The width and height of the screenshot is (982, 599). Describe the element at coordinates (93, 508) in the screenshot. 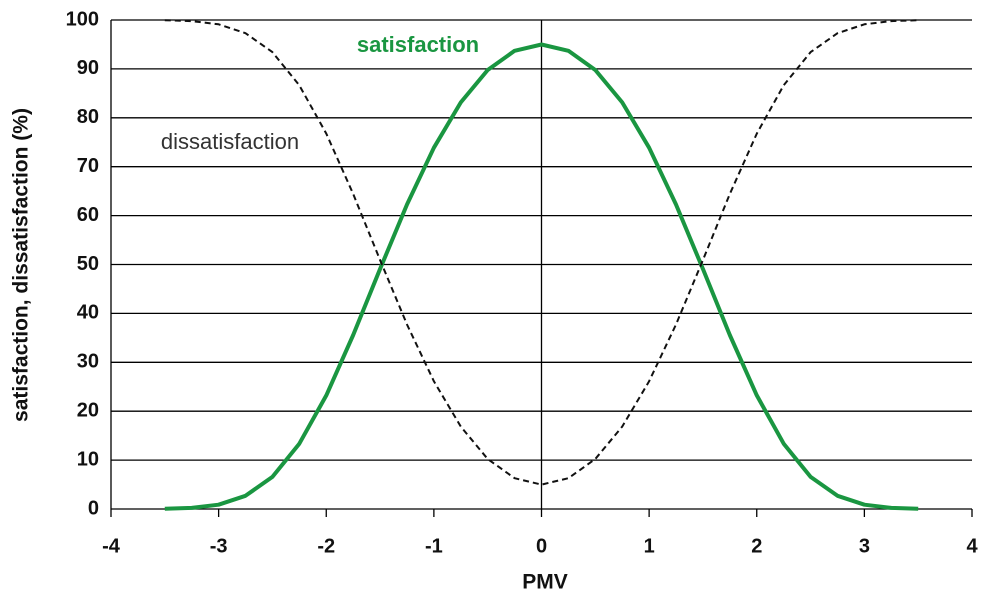

I see `y-tick-label: 0` at that location.